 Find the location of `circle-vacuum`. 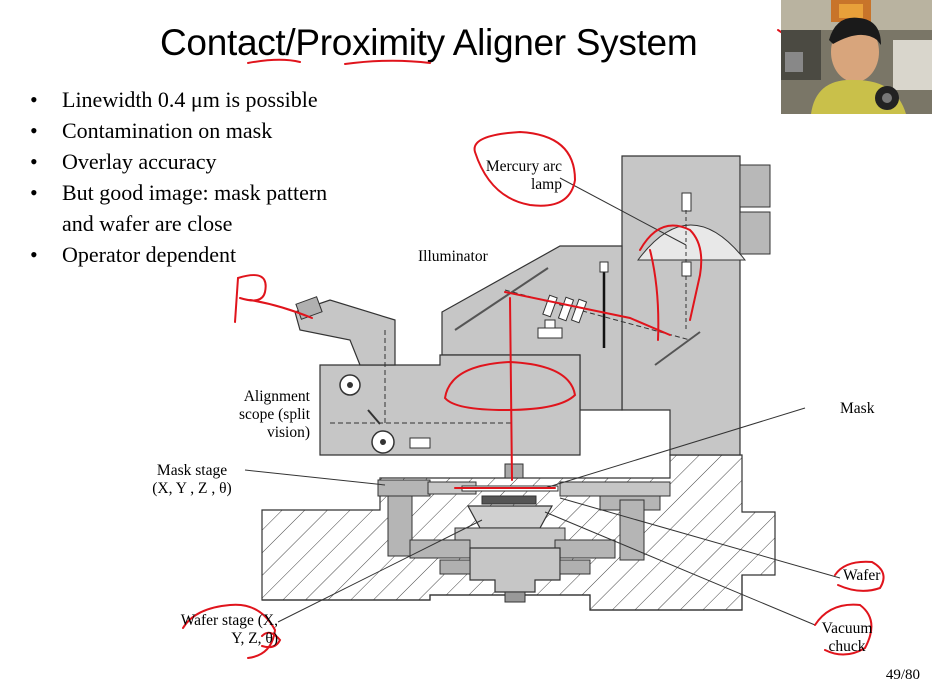

circle-vacuum is located at coordinates (843, 629).